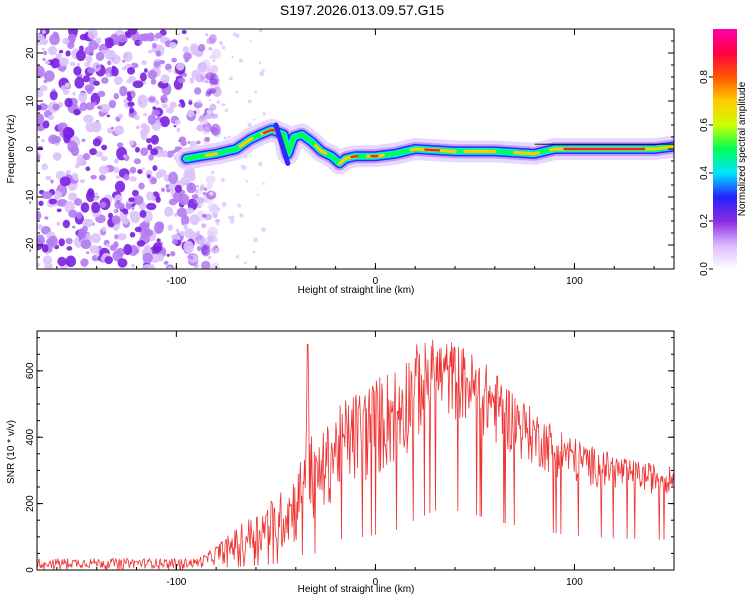  What do you see at coordinates (376, 281) in the screenshot?
I see `spectrogram-xtick-label: 0` at bounding box center [376, 281].